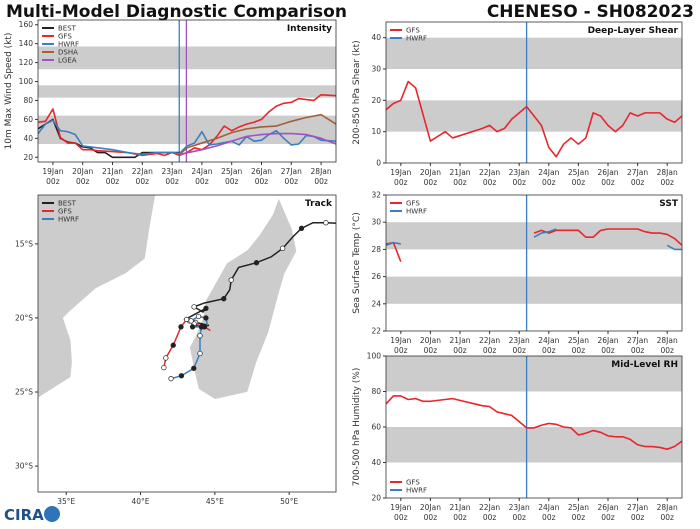 Image resolution: width=700 pixels, height=529 pixels. What do you see at coordinates (28, 138) in the screenshot?
I see `y-tick-label: 40` at bounding box center [28, 138].